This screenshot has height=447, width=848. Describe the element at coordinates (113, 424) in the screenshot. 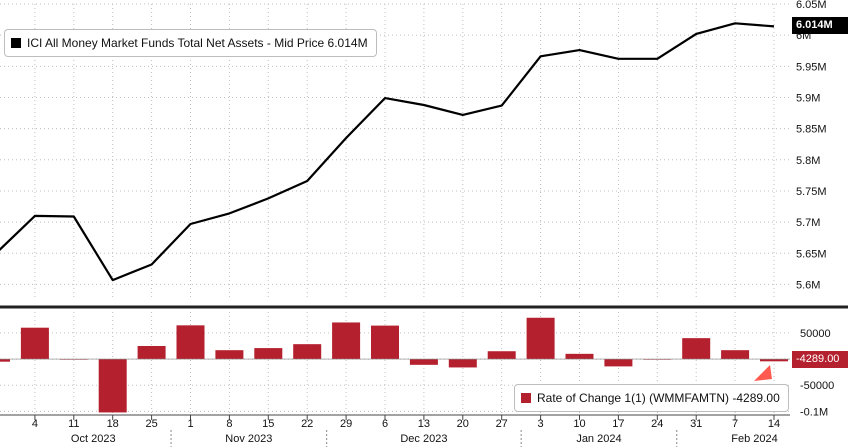

I see `x-day-label: 18` at that location.